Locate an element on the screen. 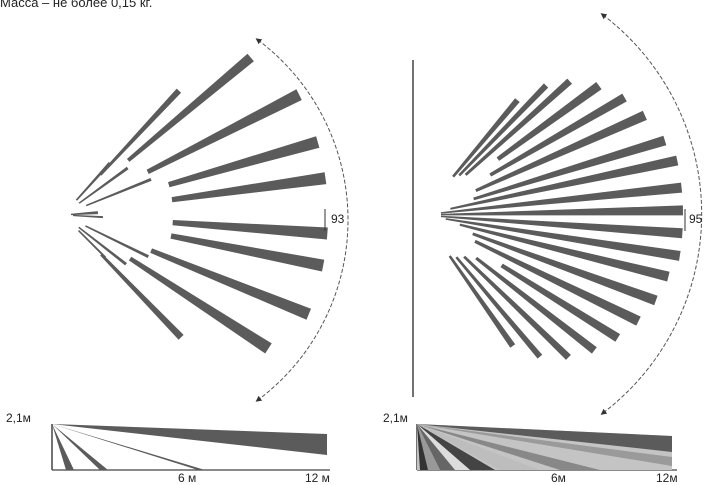 This screenshot has height=485, width=705. left-far-distance-label: 12 м is located at coordinates (317, 478).